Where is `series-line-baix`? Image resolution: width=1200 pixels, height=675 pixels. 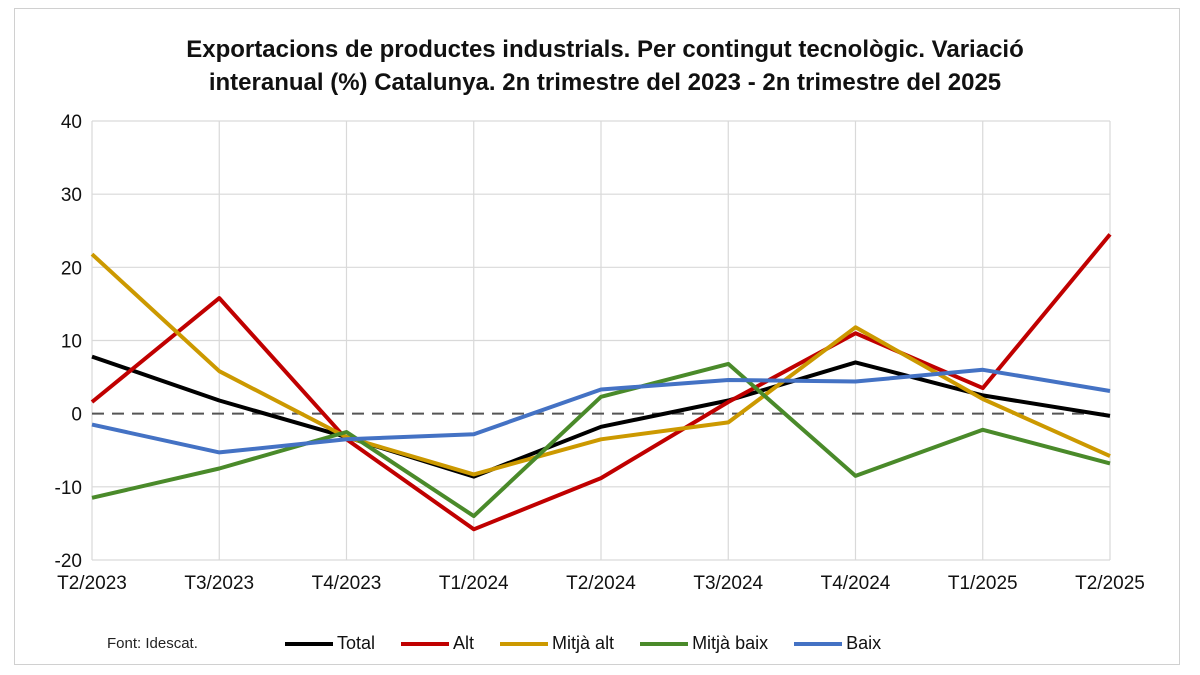
series-line-baix is located at coordinates (601, 411).